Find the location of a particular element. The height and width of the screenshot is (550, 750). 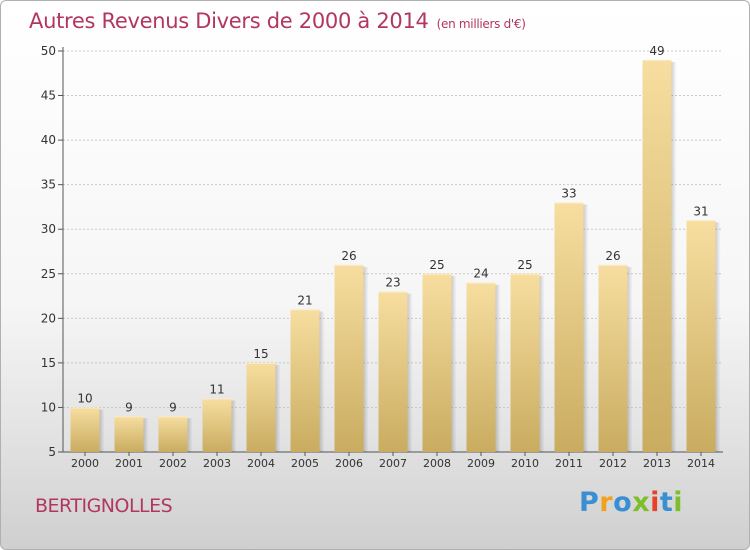

value-label: 10 is located at coordinates (84, 398).